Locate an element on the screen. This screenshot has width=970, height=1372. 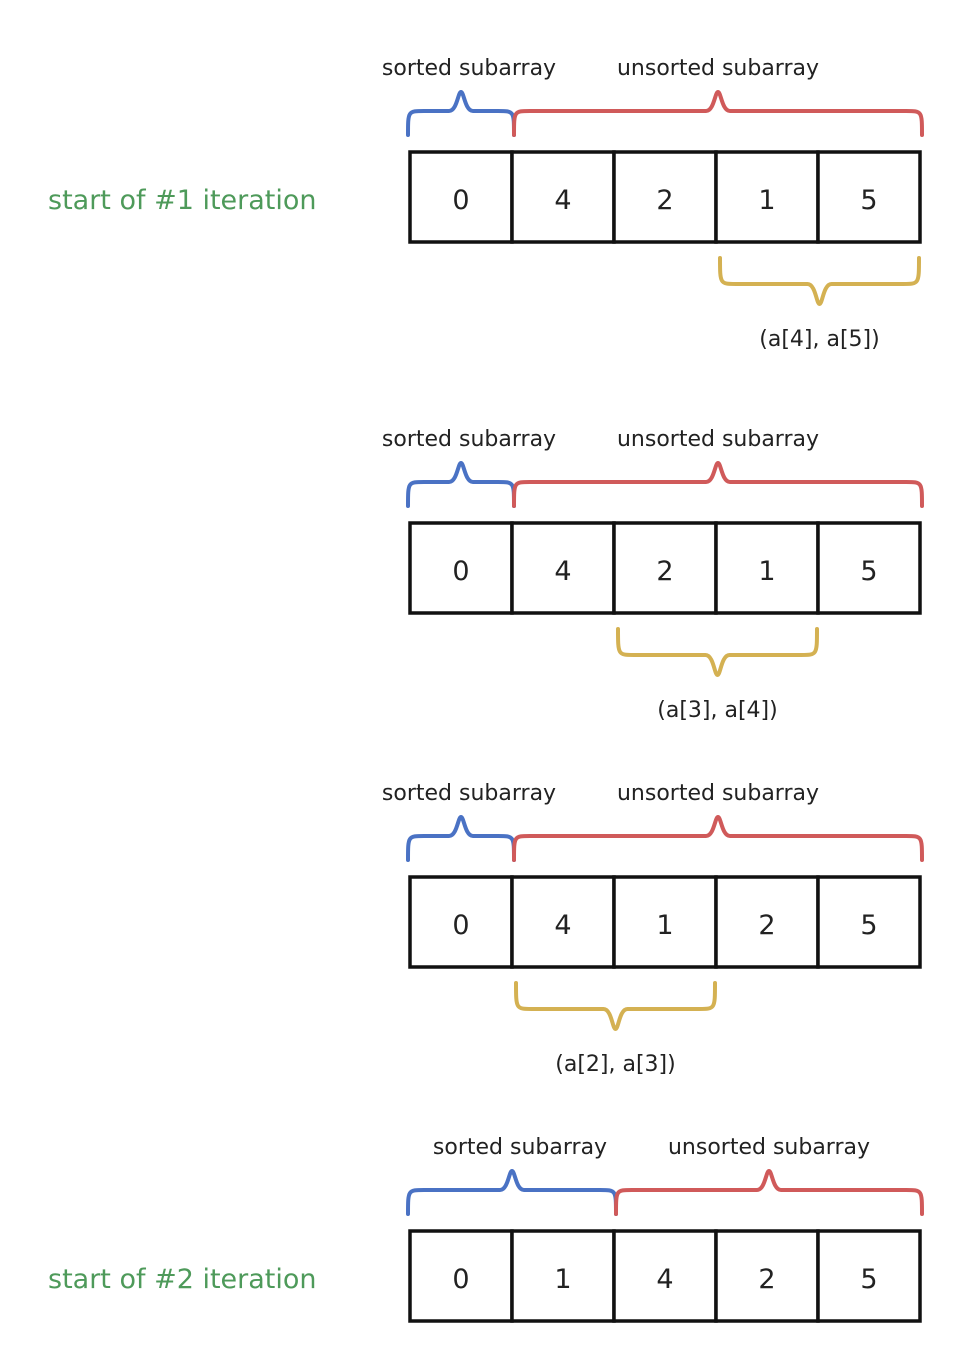
compare-pair-label: (a[2], a[3]) is located at coordinates (615, 1064).